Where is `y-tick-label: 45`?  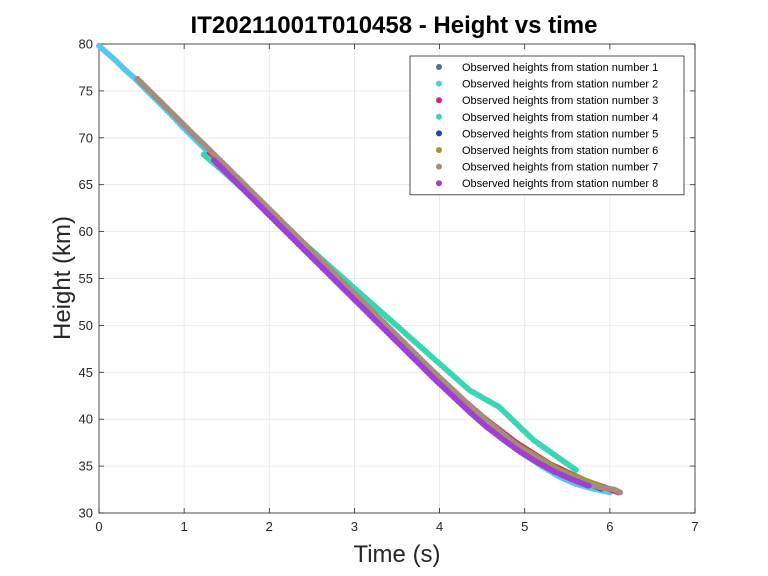
y-tick-label: 45 is located at coordinates (86, 372).